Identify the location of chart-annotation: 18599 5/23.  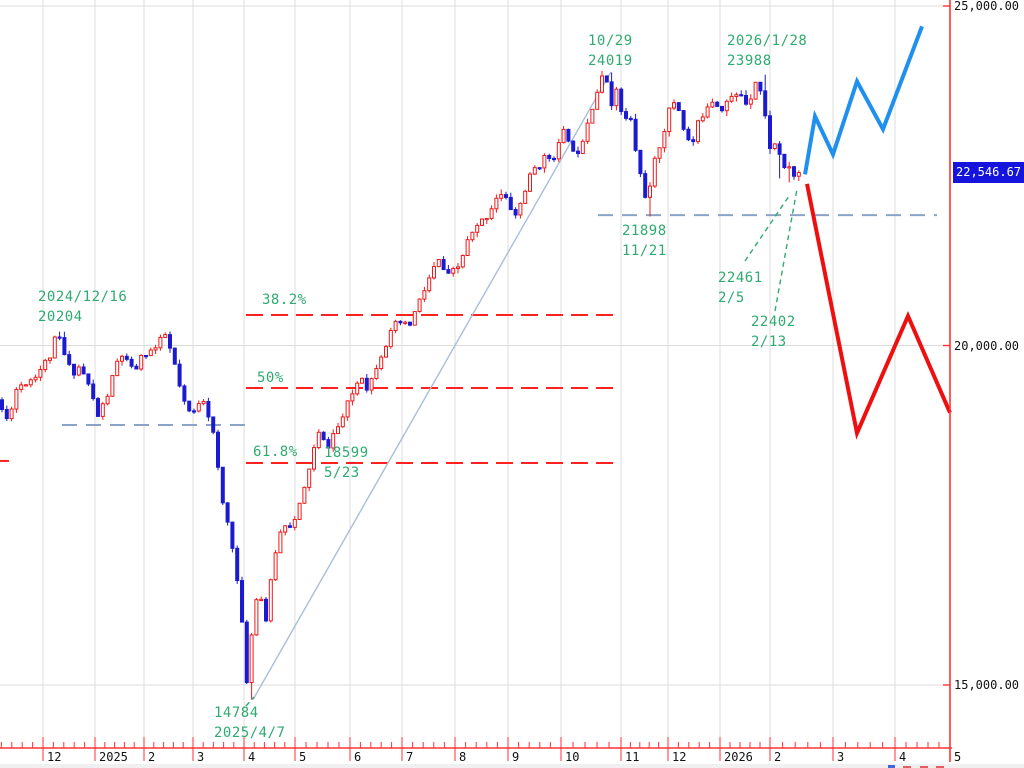
(346, 463).